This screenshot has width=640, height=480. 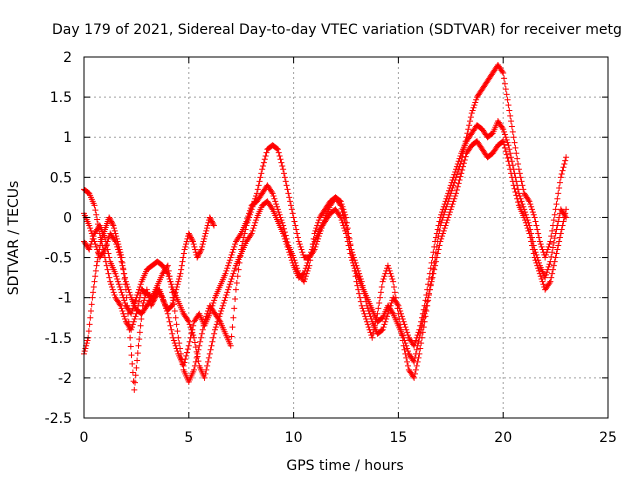 I want to click on x-tick-labels: 0 5 10 15 20 25, so click(x=348, y=438).